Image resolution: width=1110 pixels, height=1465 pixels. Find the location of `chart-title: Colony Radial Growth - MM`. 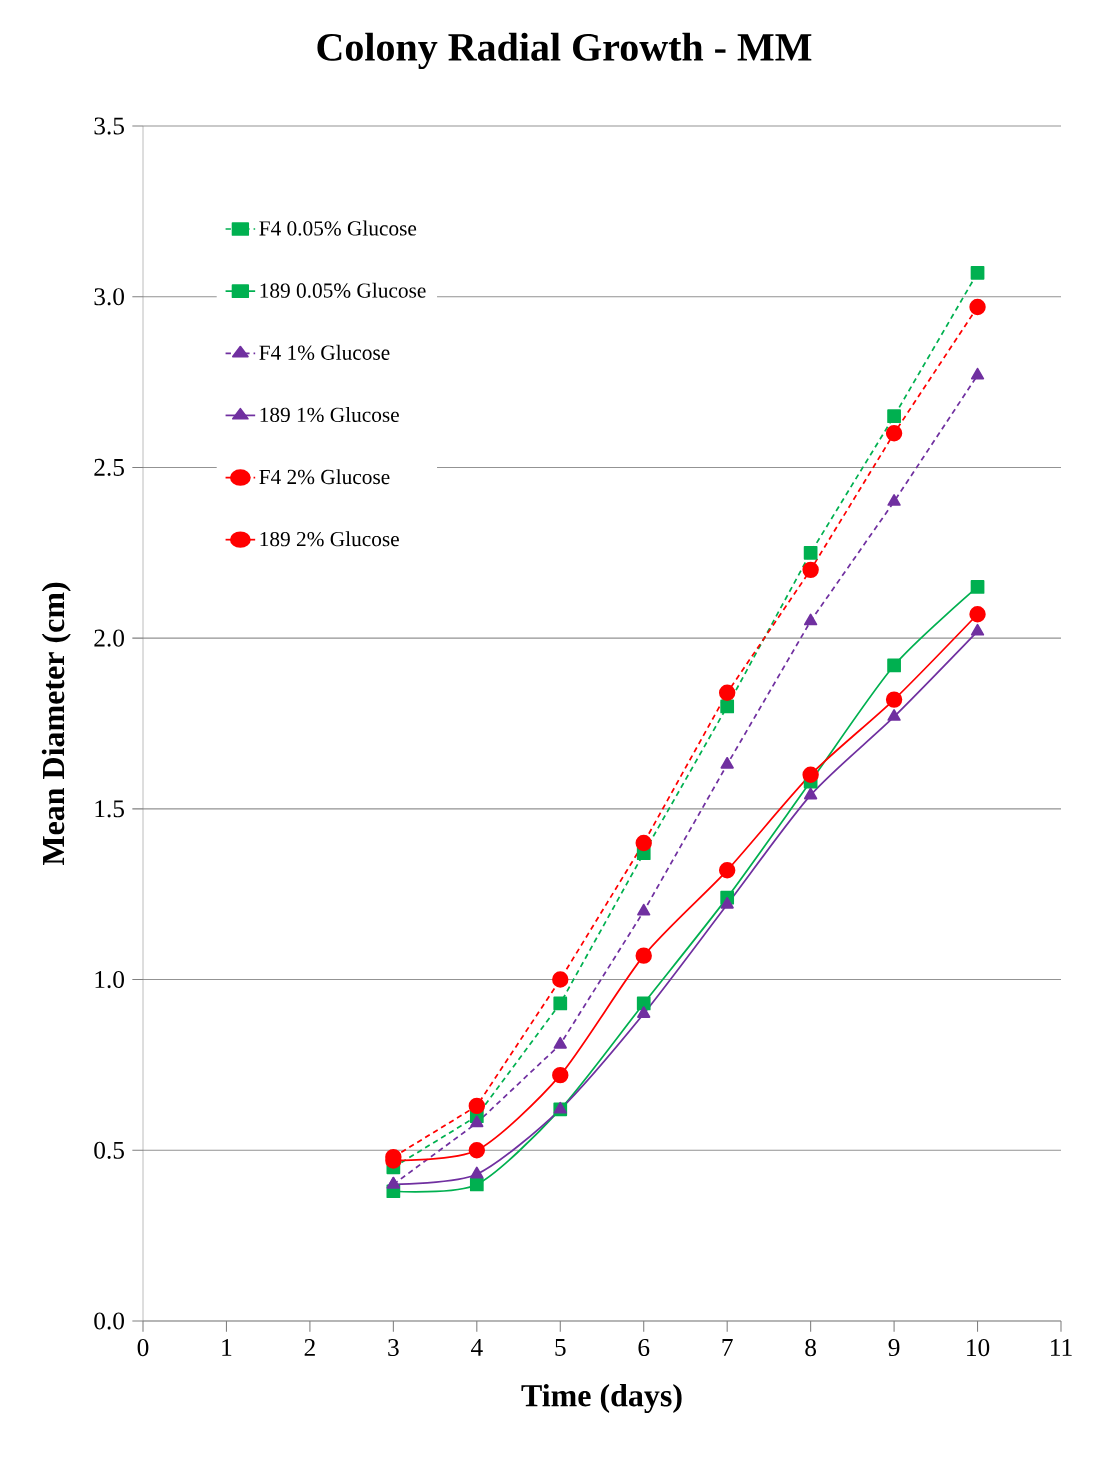

chart-title: Colony Radial Growth - MM is located at coordinates (564, 51).